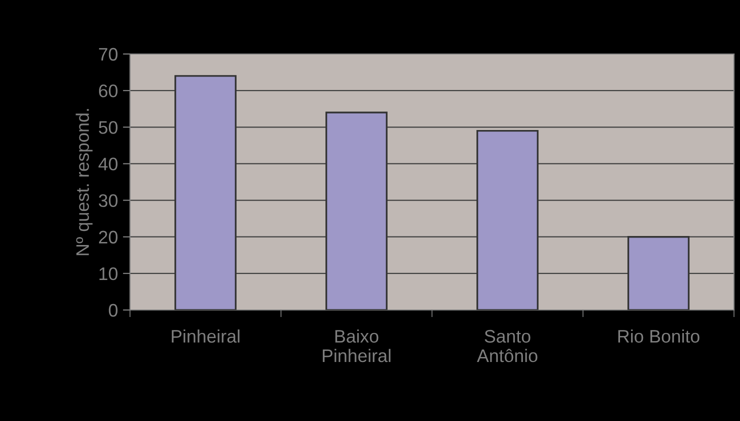 The image size is (740, 421). What do you see at coordinates (84, 182) in the screenshot?
I see `y-axis-title: Nº quest. respond.` at bounding box center [84, 182].